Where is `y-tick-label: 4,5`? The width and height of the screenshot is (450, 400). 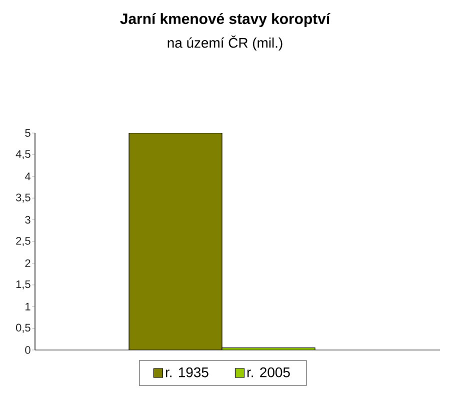
y-tick-label: 4,5 is located at coordinates (23, 155).